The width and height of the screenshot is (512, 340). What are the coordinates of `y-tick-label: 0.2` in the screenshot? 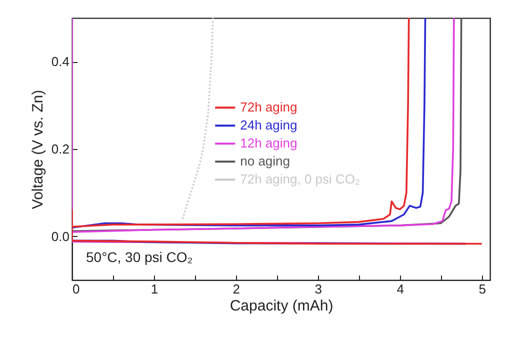 It's located at (60, 149).